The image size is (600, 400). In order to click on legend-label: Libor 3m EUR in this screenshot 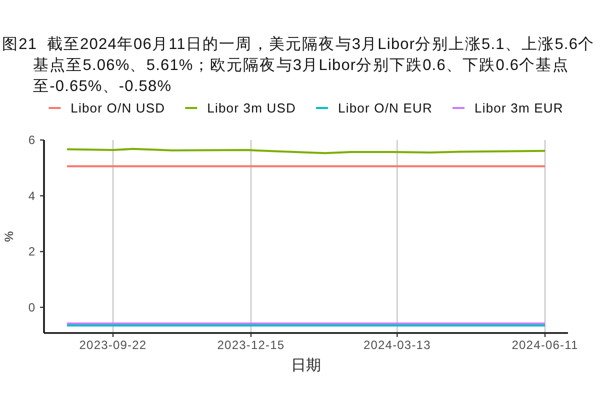, I will do `click(519, 108)`.